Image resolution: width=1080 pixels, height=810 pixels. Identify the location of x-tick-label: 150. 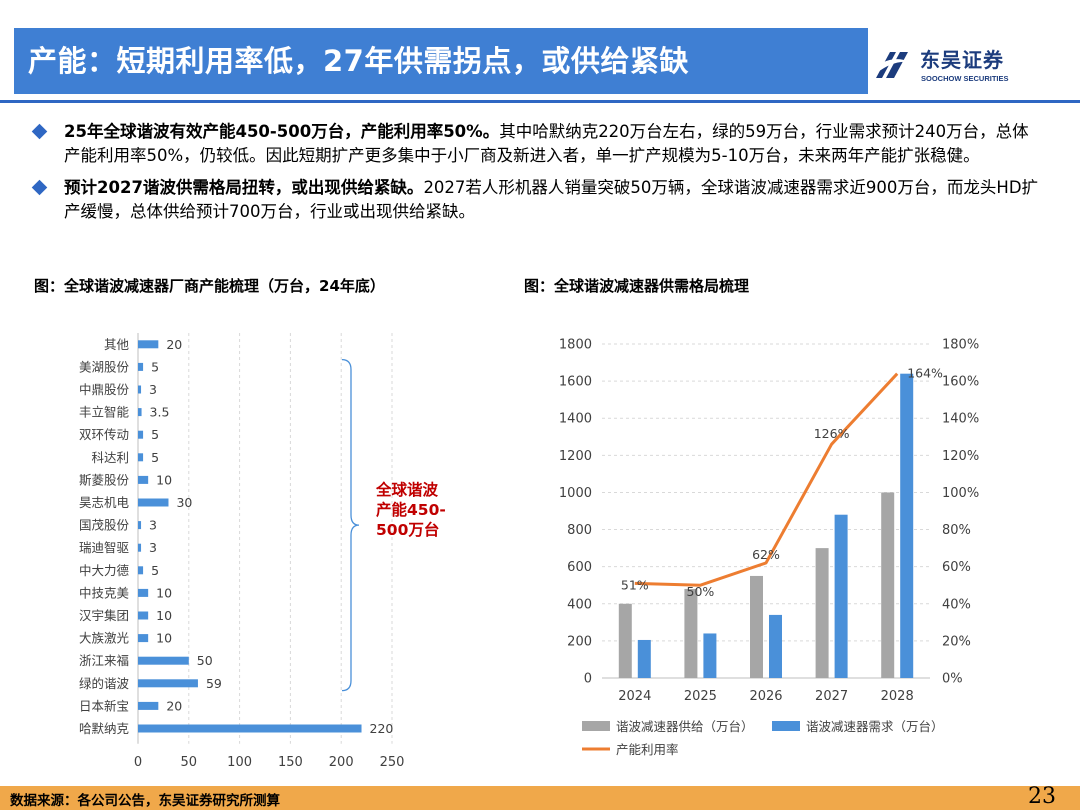
(290, 762).